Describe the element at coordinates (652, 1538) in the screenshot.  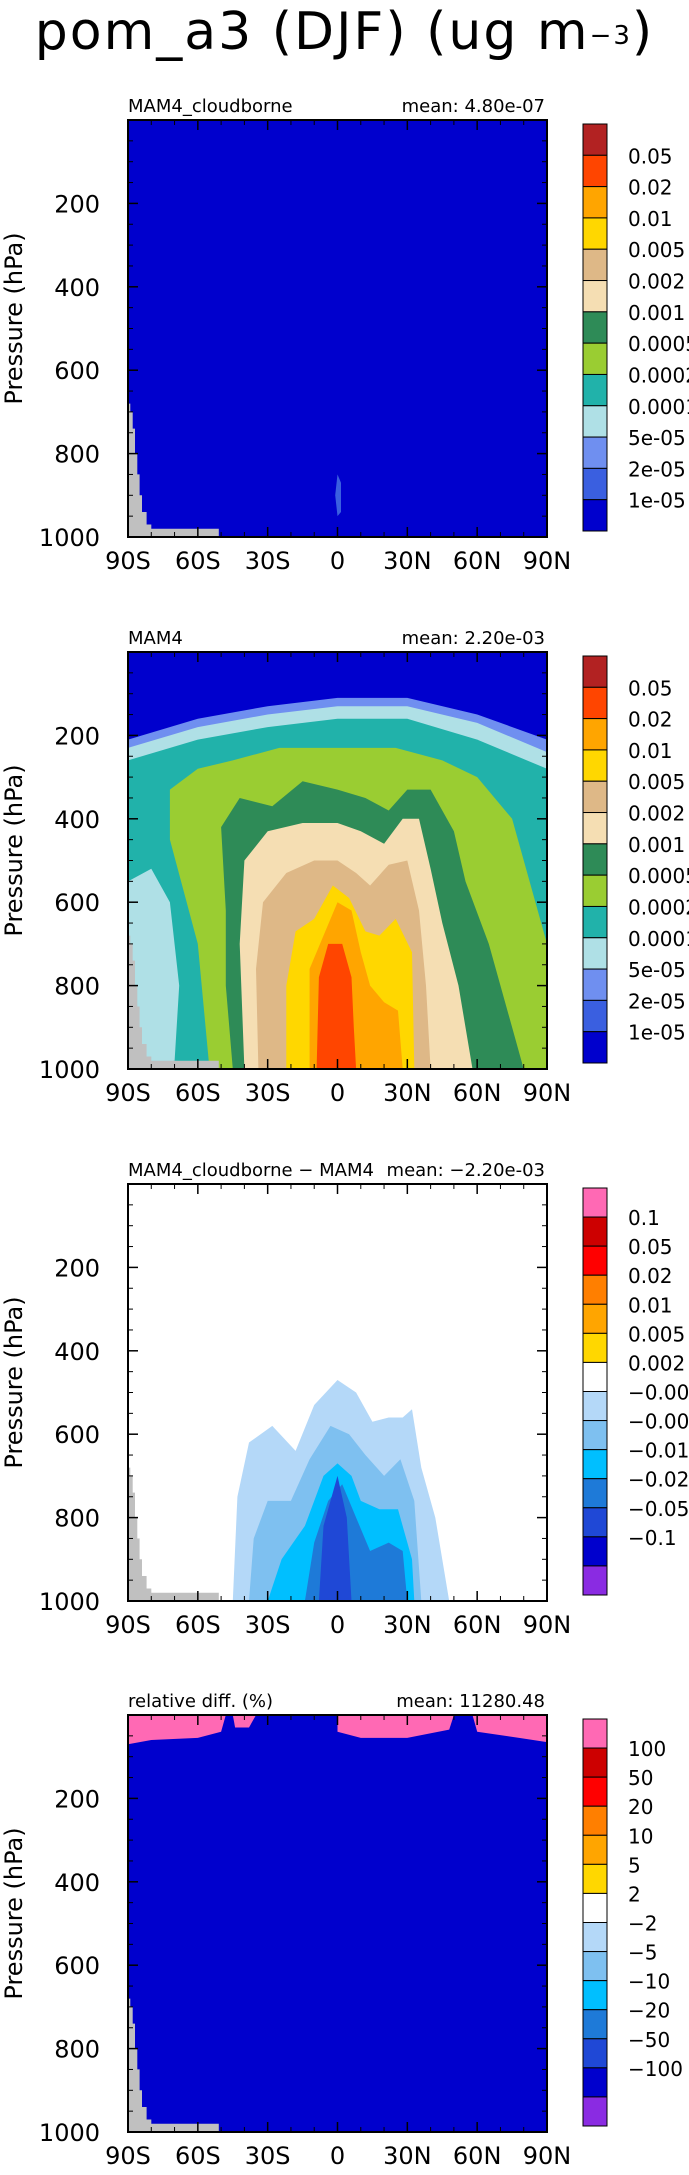
I see `colorbar-label: −0.1` at that location.